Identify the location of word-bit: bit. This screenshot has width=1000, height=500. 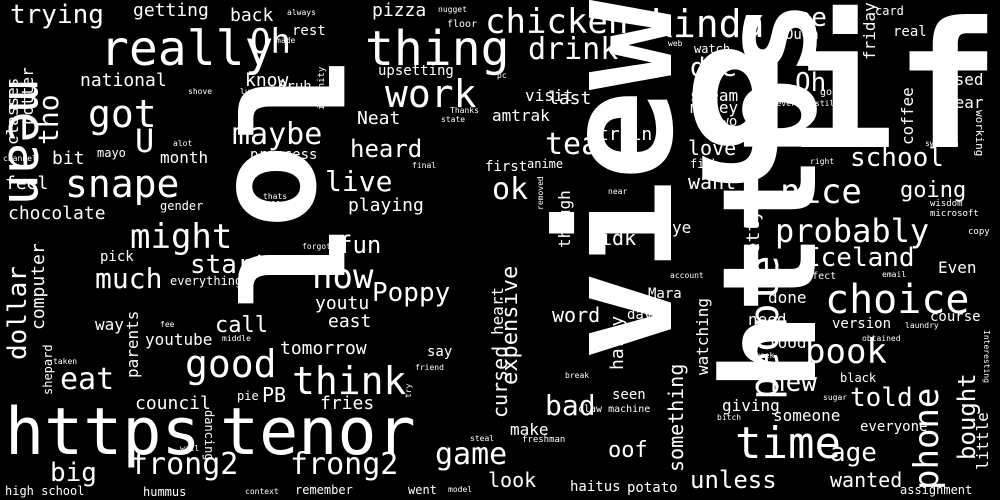
(68, 158).